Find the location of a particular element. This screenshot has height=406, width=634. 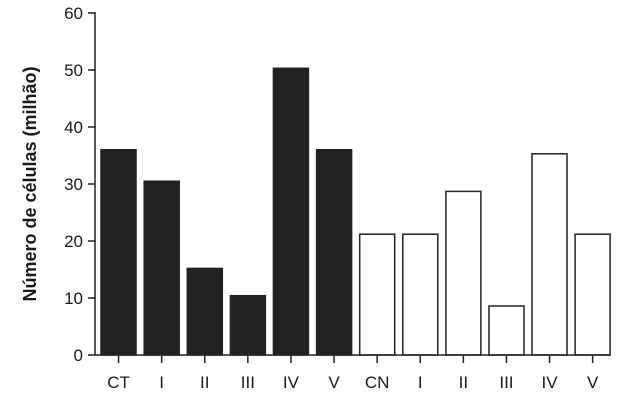

x-tick-label-2: I is located at coordinates (161, 382).